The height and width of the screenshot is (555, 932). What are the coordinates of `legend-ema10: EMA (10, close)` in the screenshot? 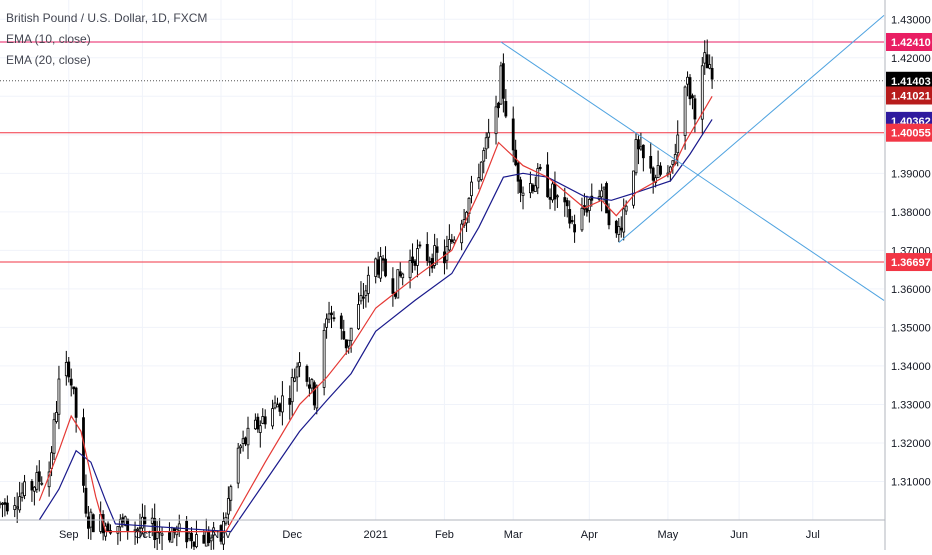 It's located at (48, 39).